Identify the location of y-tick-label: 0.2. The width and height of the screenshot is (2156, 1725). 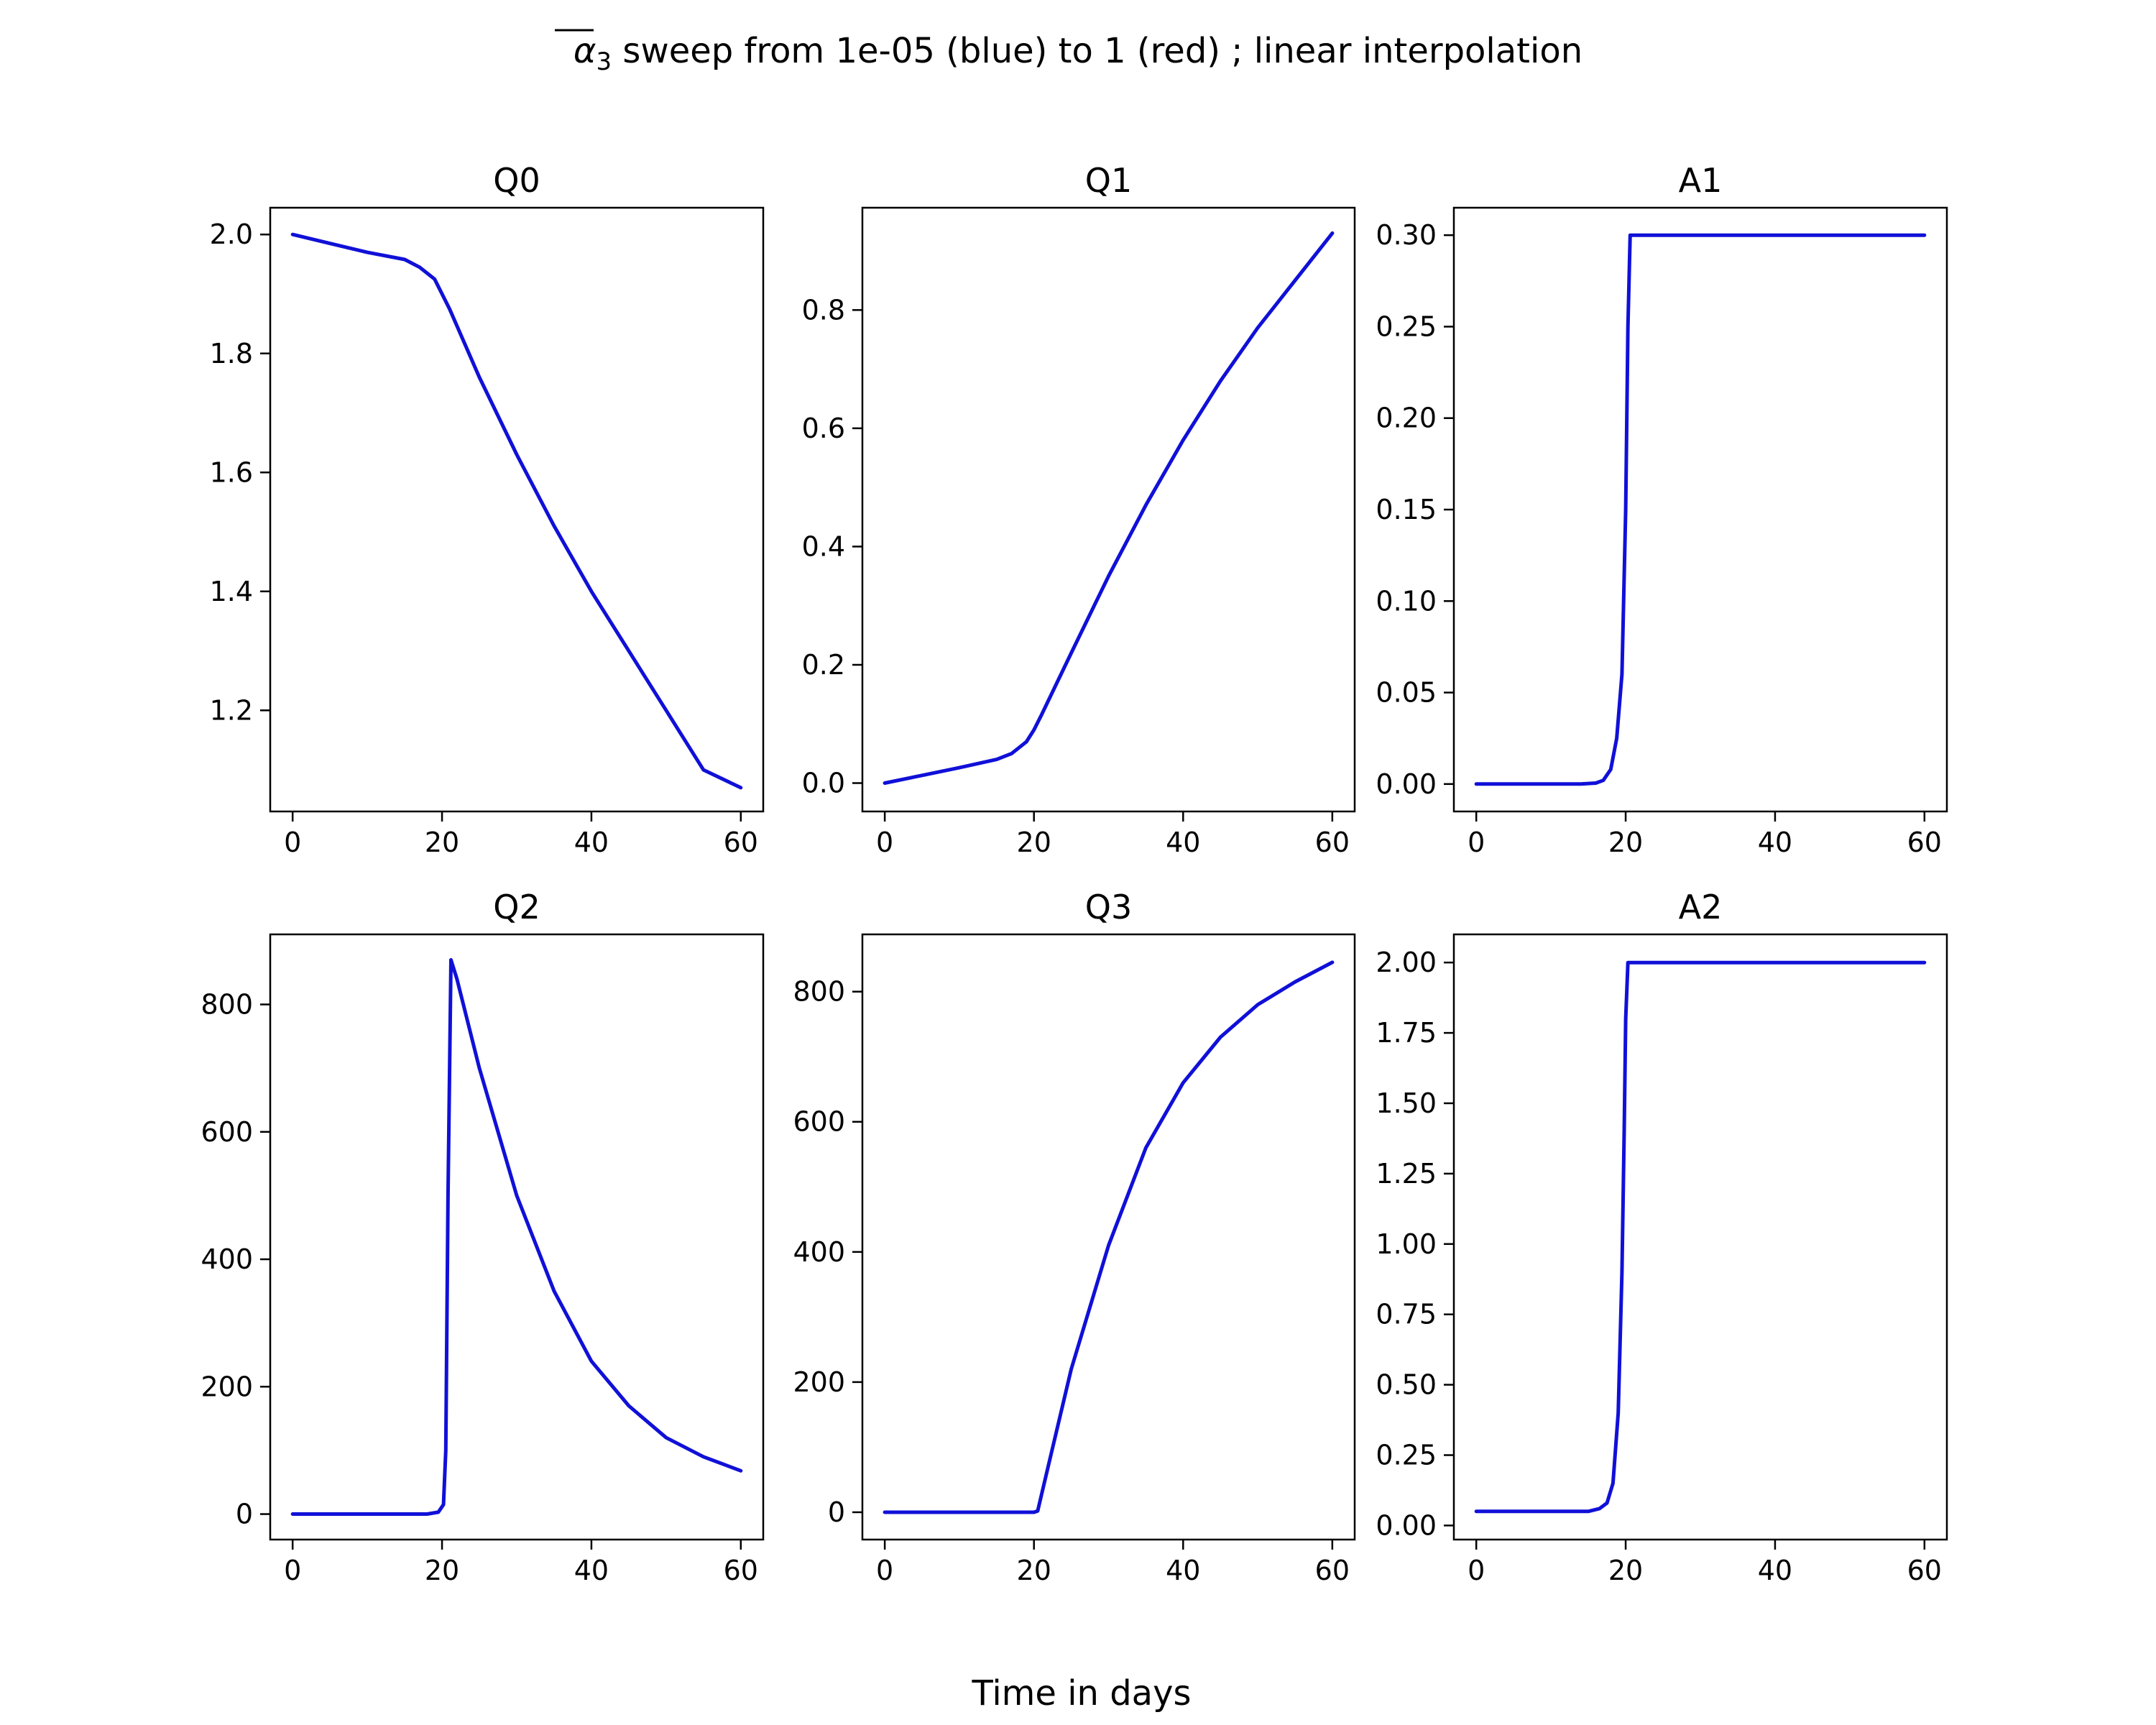
(824, 665).